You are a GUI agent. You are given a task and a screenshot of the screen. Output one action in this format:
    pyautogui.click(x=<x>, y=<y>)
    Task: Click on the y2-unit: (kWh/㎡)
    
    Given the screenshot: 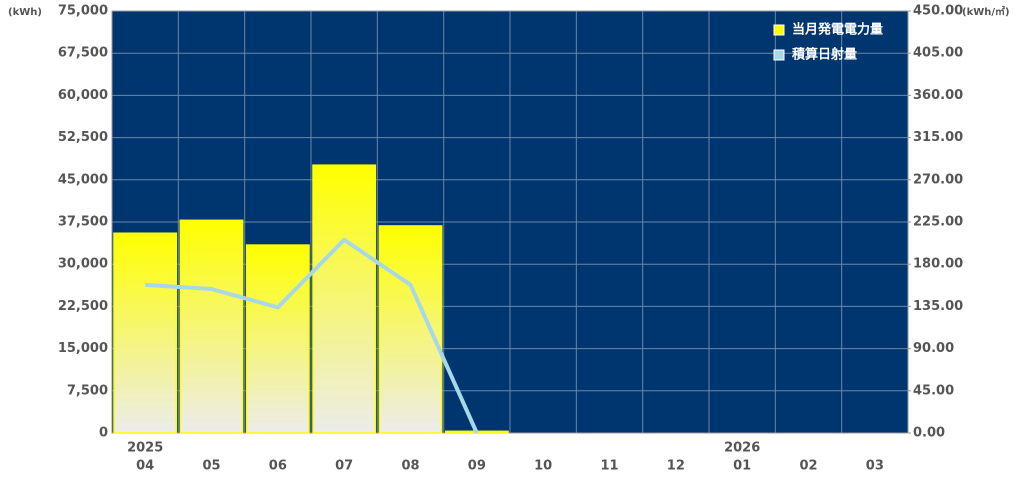 What is the action you would take?
    pyautogui.click(x=986, y=11)
    